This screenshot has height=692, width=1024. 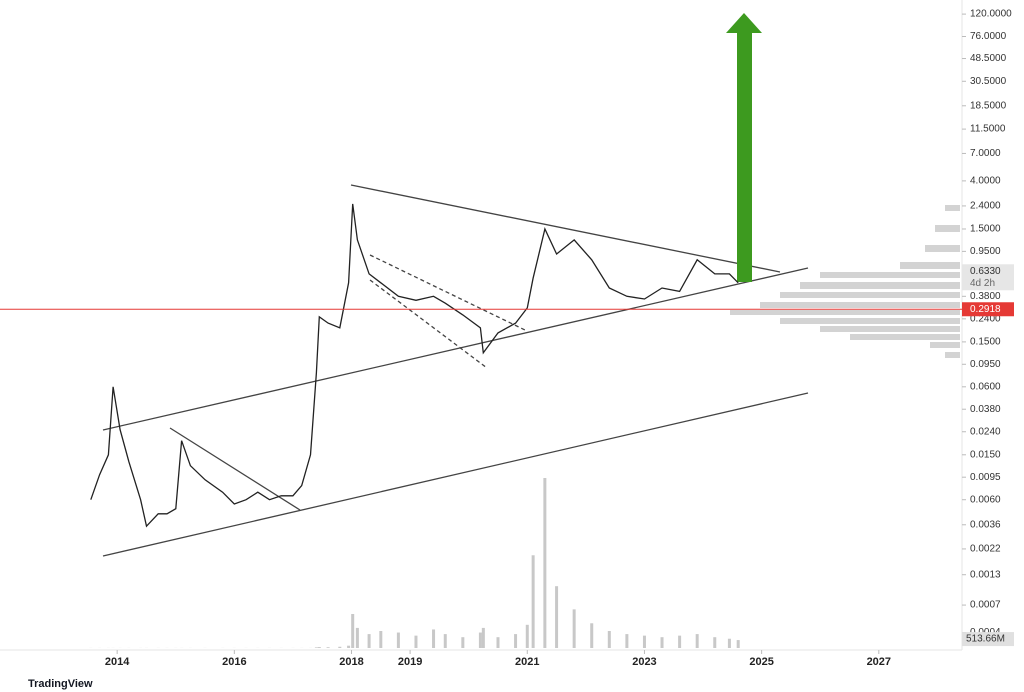 I want to click on y-tick-label: 0.2400, so click(x=985, y=318).